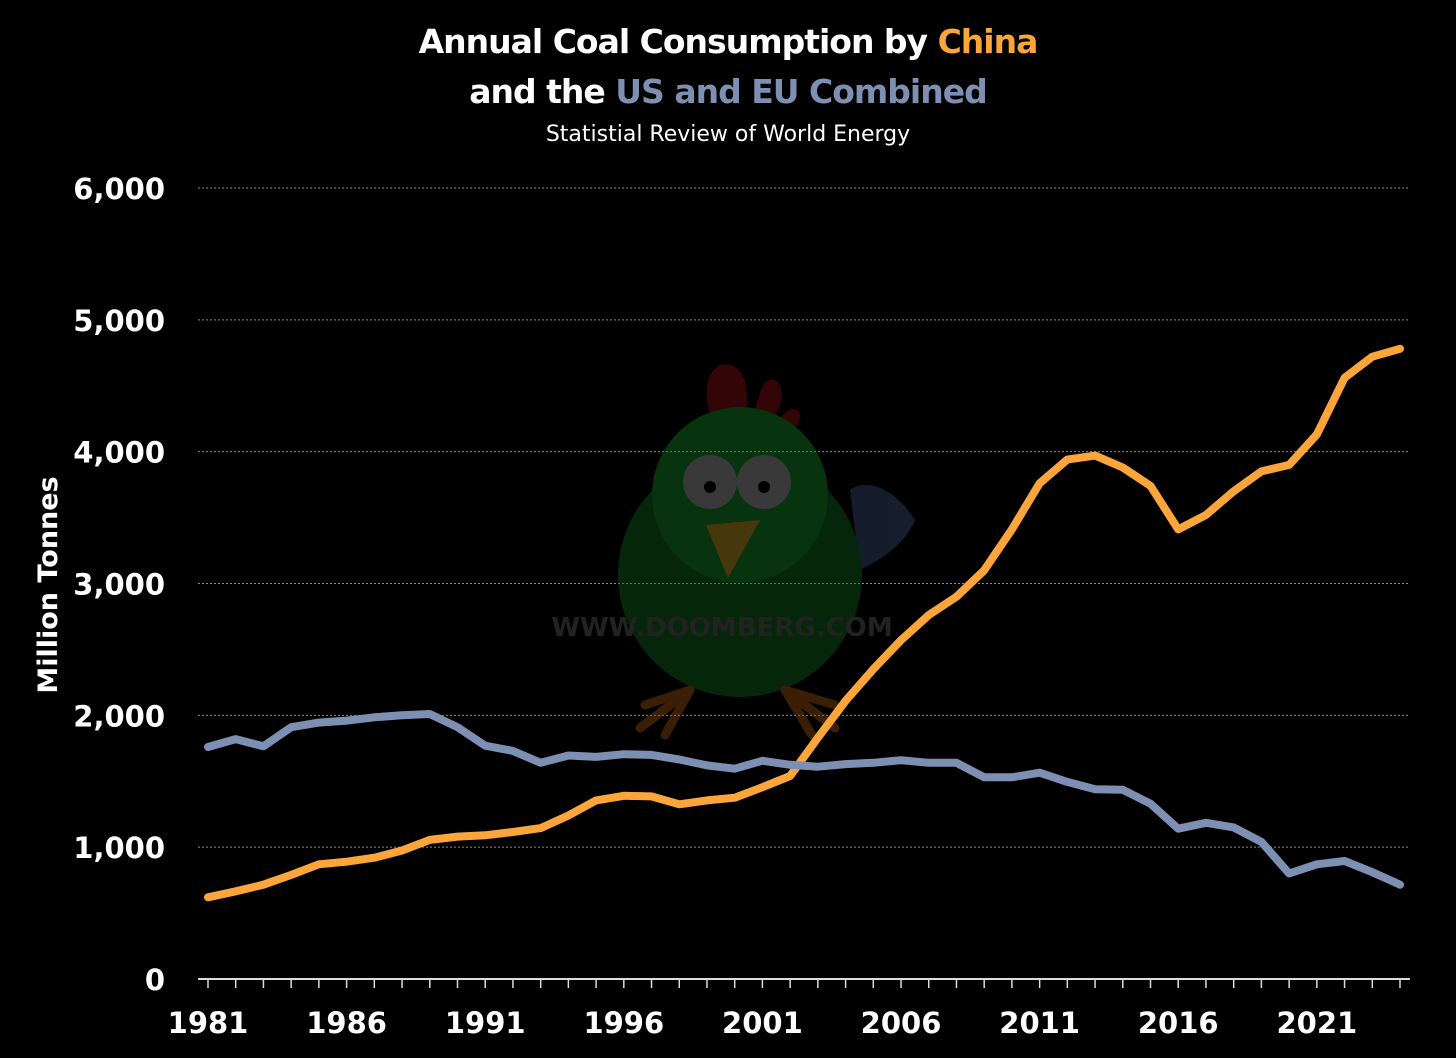  I want to click on x-tick-label: 1986, so click(346, 1023).